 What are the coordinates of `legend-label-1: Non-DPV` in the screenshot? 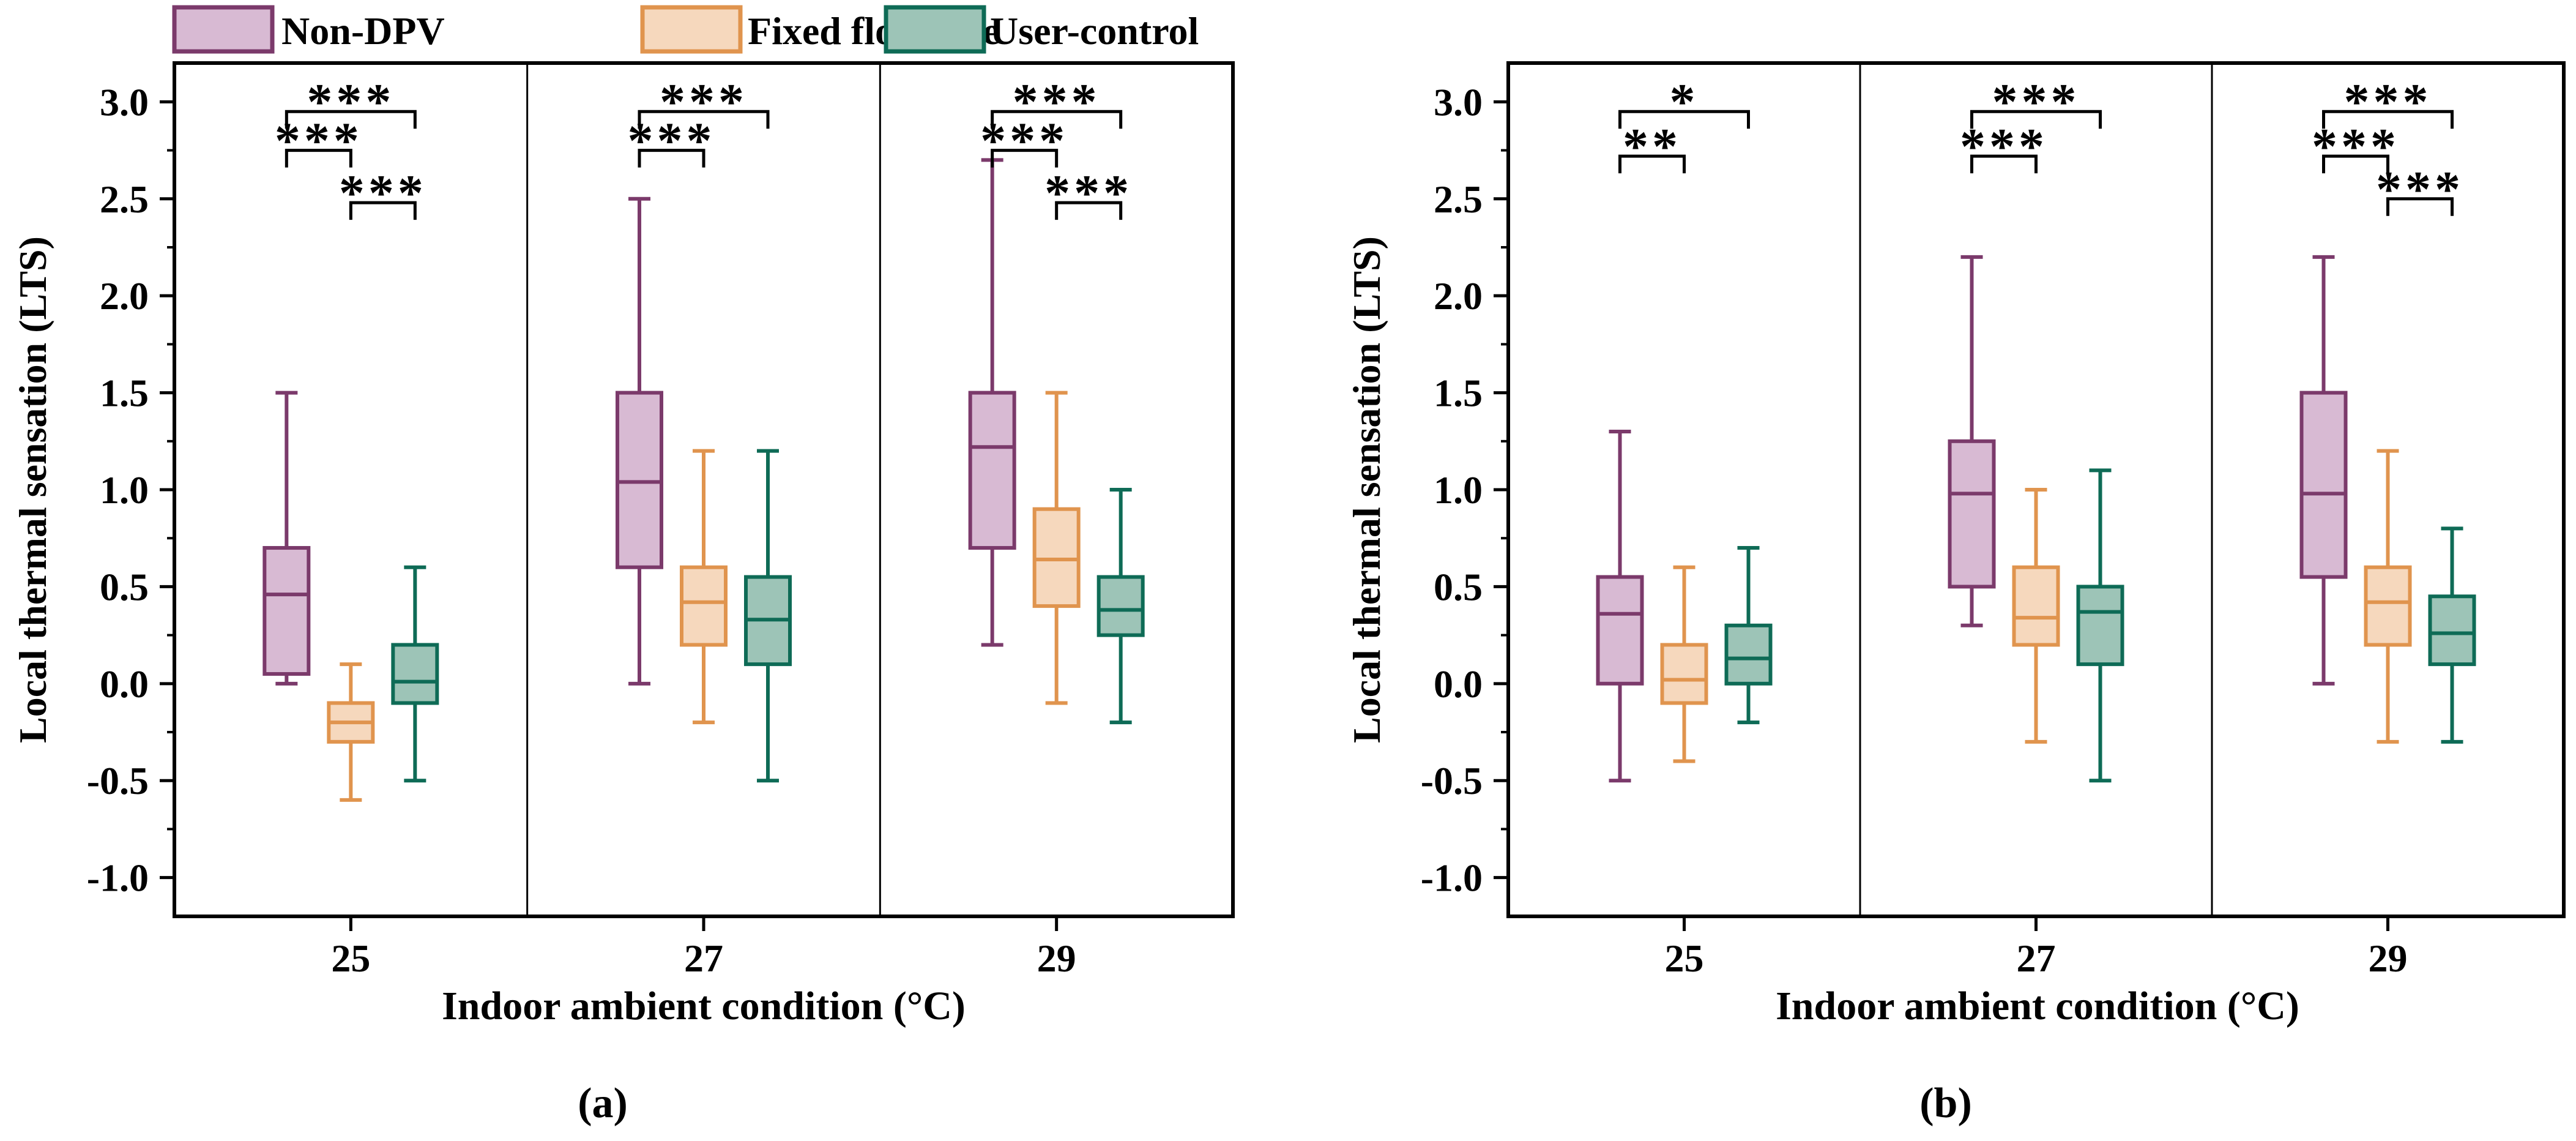 It's located at (363, 31).